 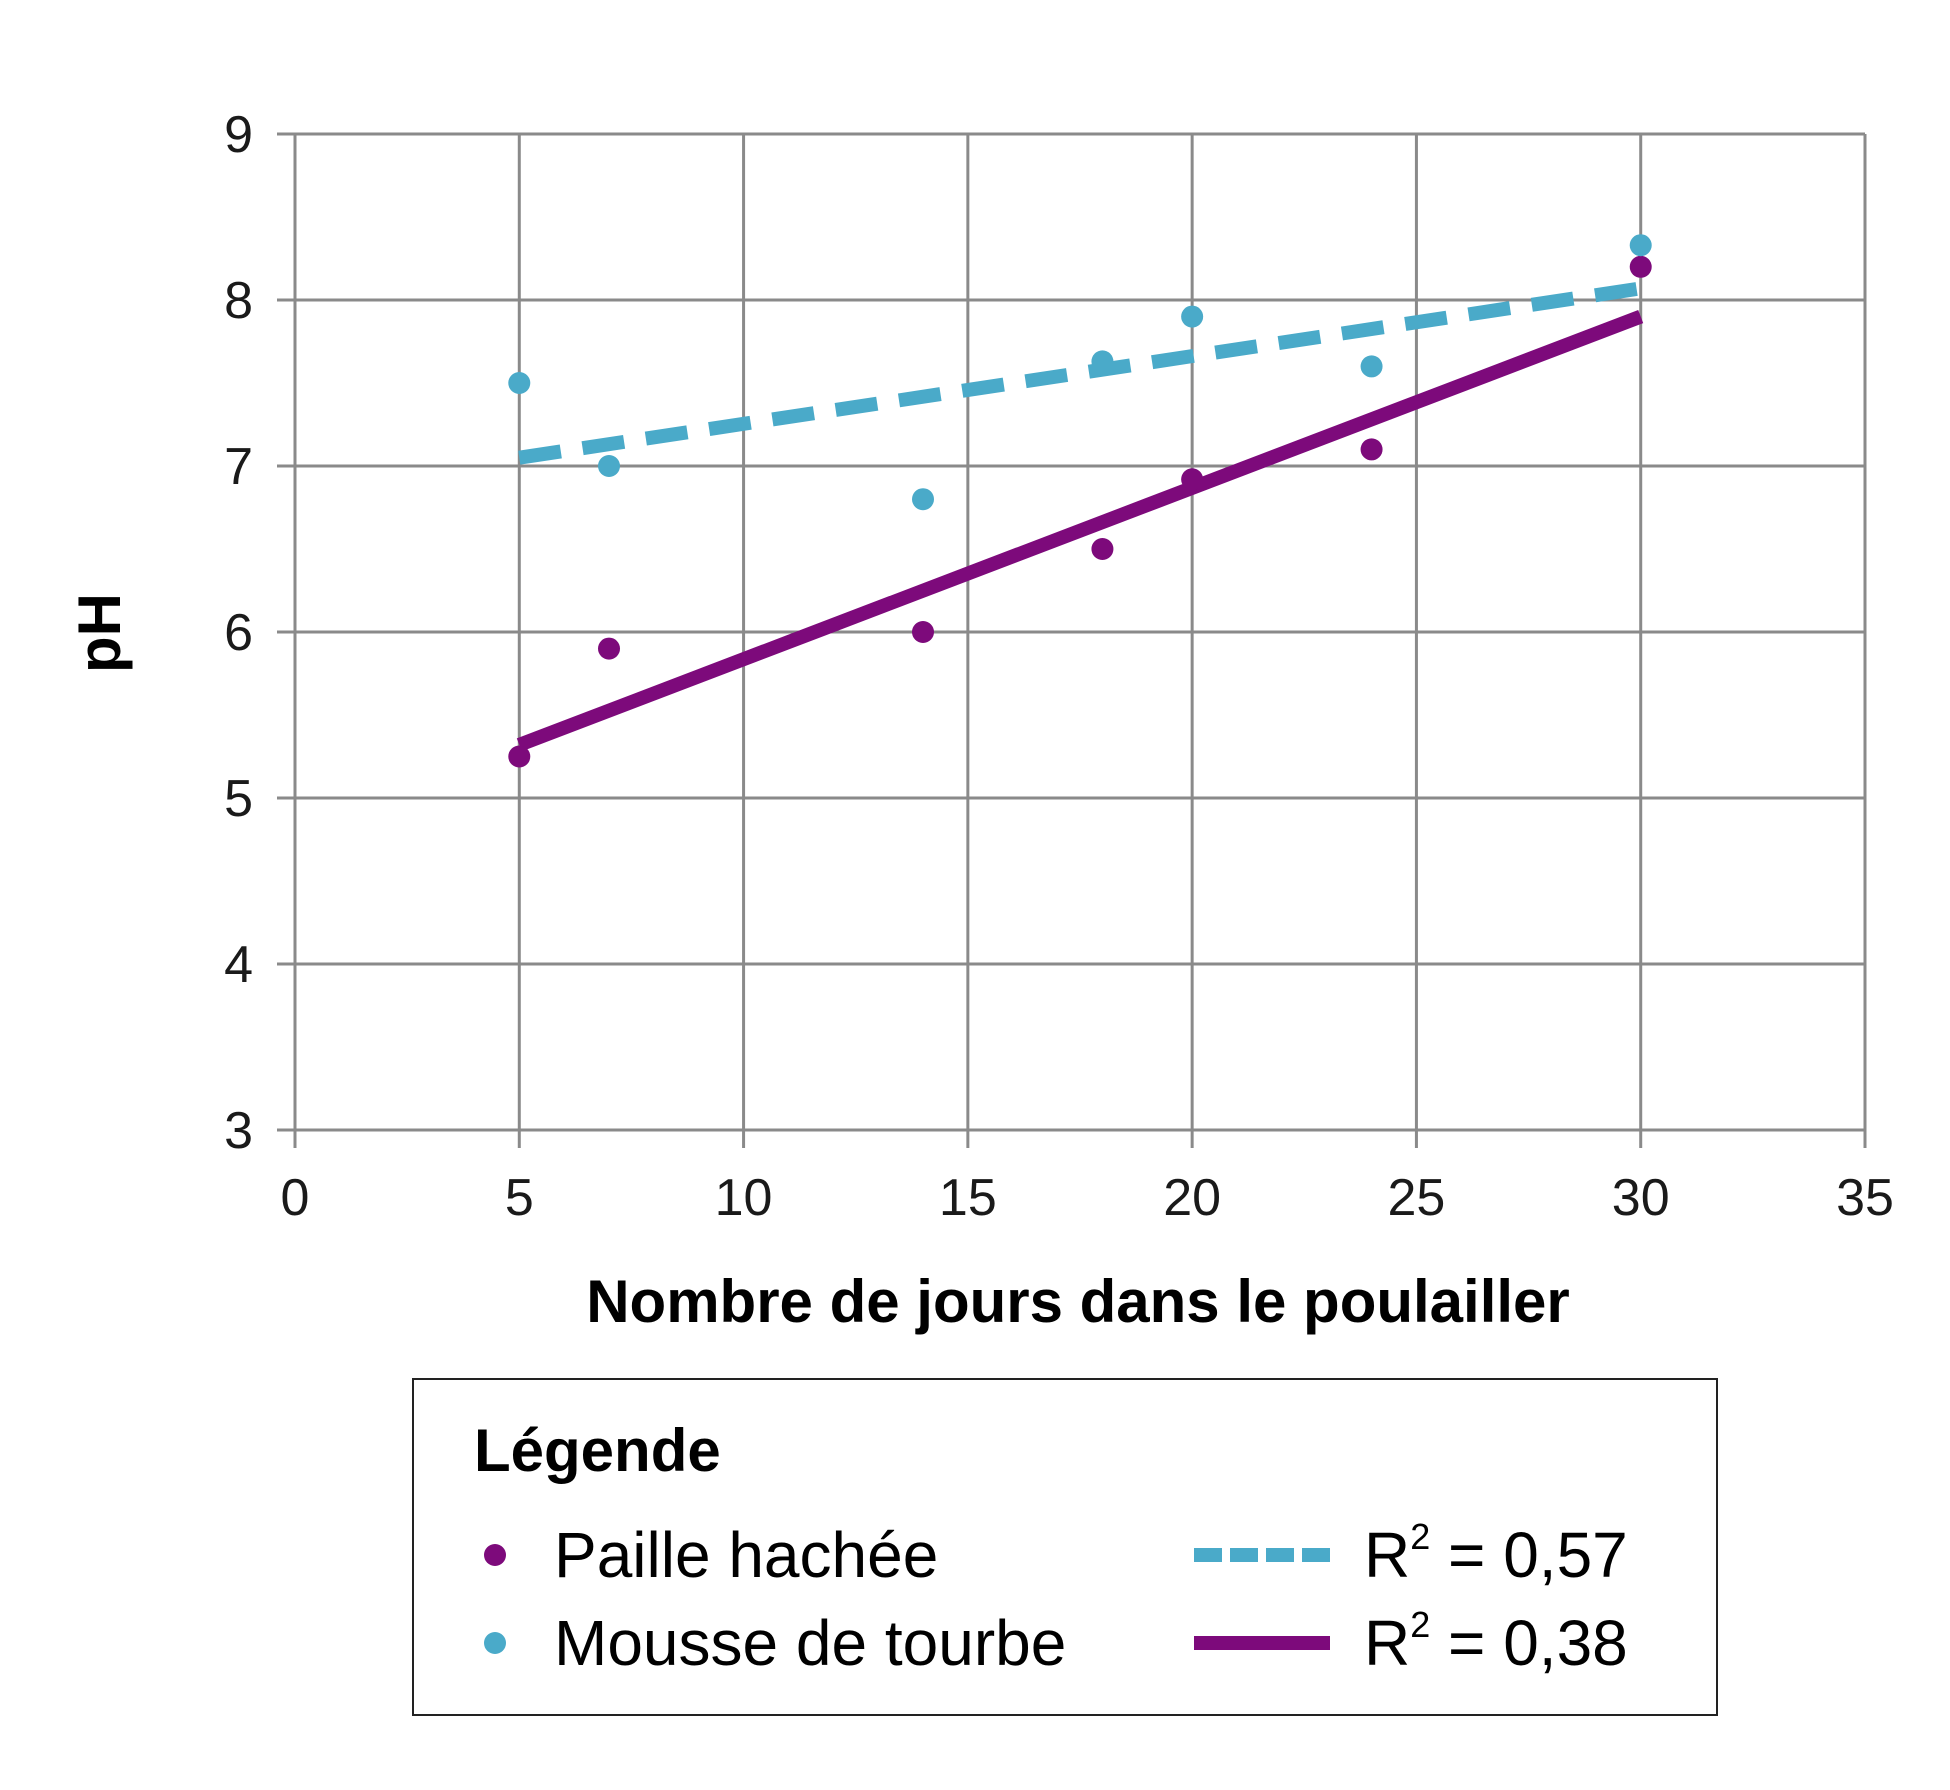 I want to click on legend-item-r2-paille: R2 = 0,38, so click(x=1411, y=1643).